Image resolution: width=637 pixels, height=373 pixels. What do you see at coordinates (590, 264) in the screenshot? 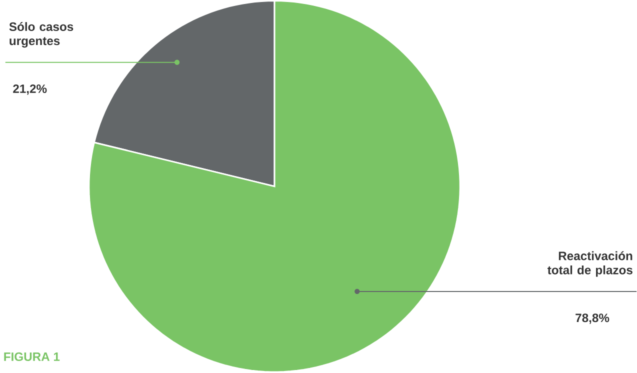
I see `slice-label: Reactivación total de plazos` at bounding box center [590, 264].